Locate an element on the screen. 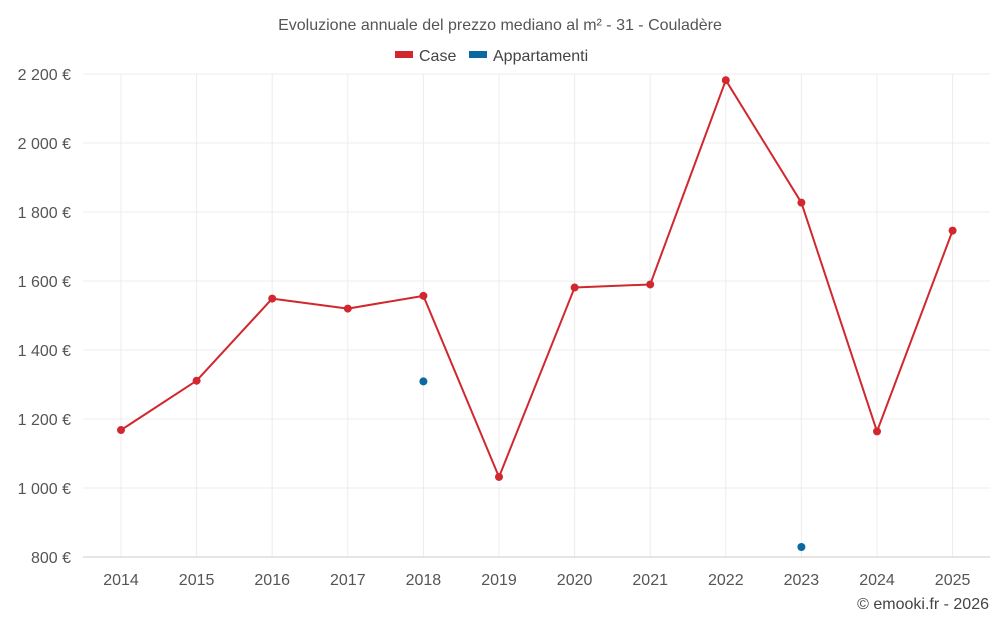 This screenshot has width=1000, height=625. y-tick-label: 800 € is located at coordinates (51, 558).